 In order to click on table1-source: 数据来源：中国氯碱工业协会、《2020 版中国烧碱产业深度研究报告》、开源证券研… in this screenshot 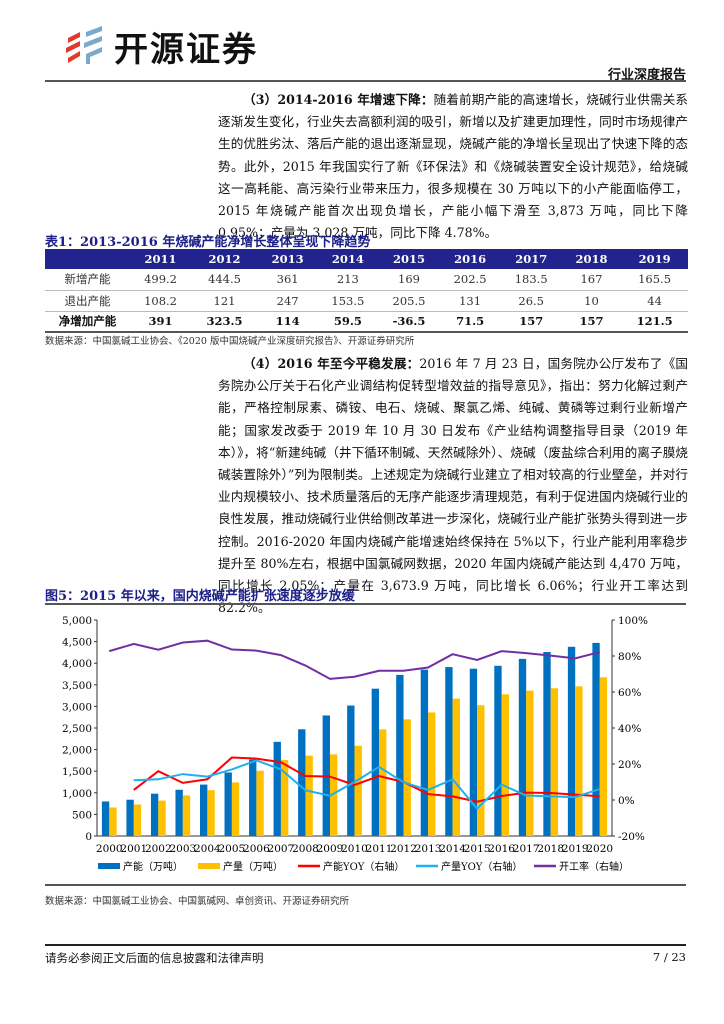, I will do `click(230, 341)`.